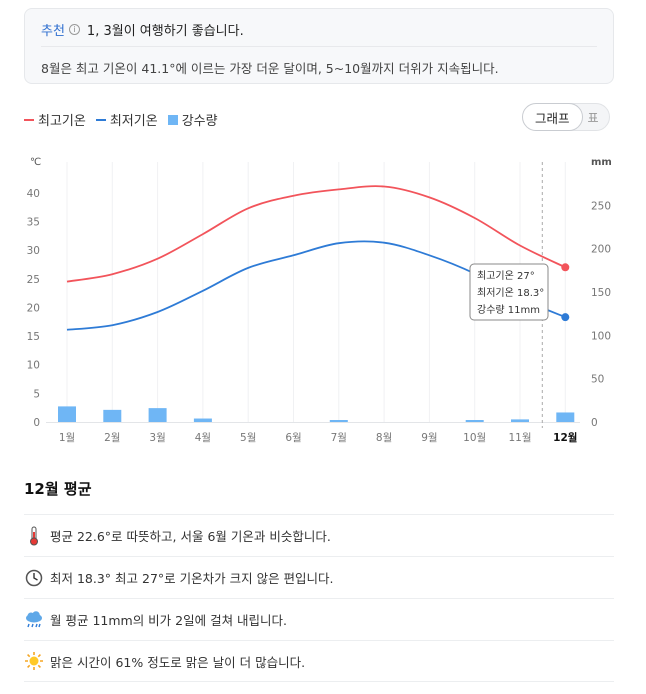  I want to click on month-summary-title: 12월 평균, so click(58, 489).